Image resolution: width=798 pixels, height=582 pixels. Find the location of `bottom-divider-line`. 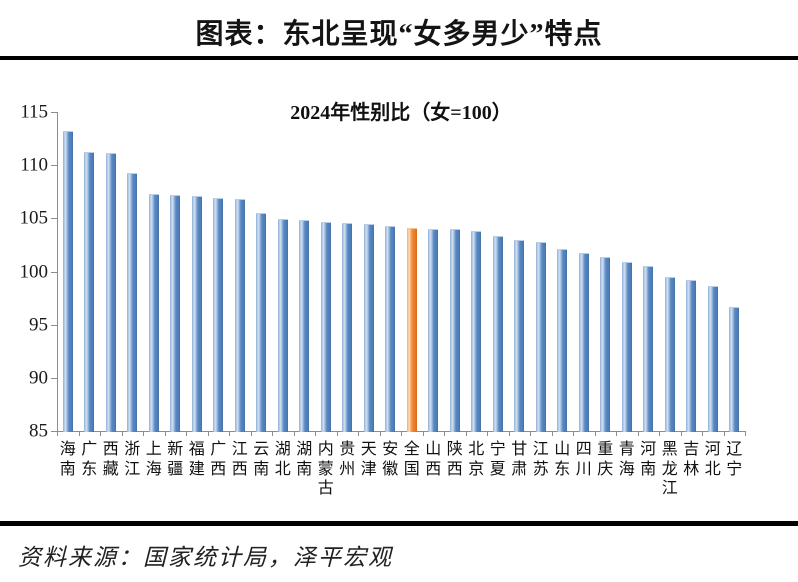

bottom-divider-line is located at coordinates (399, 523).